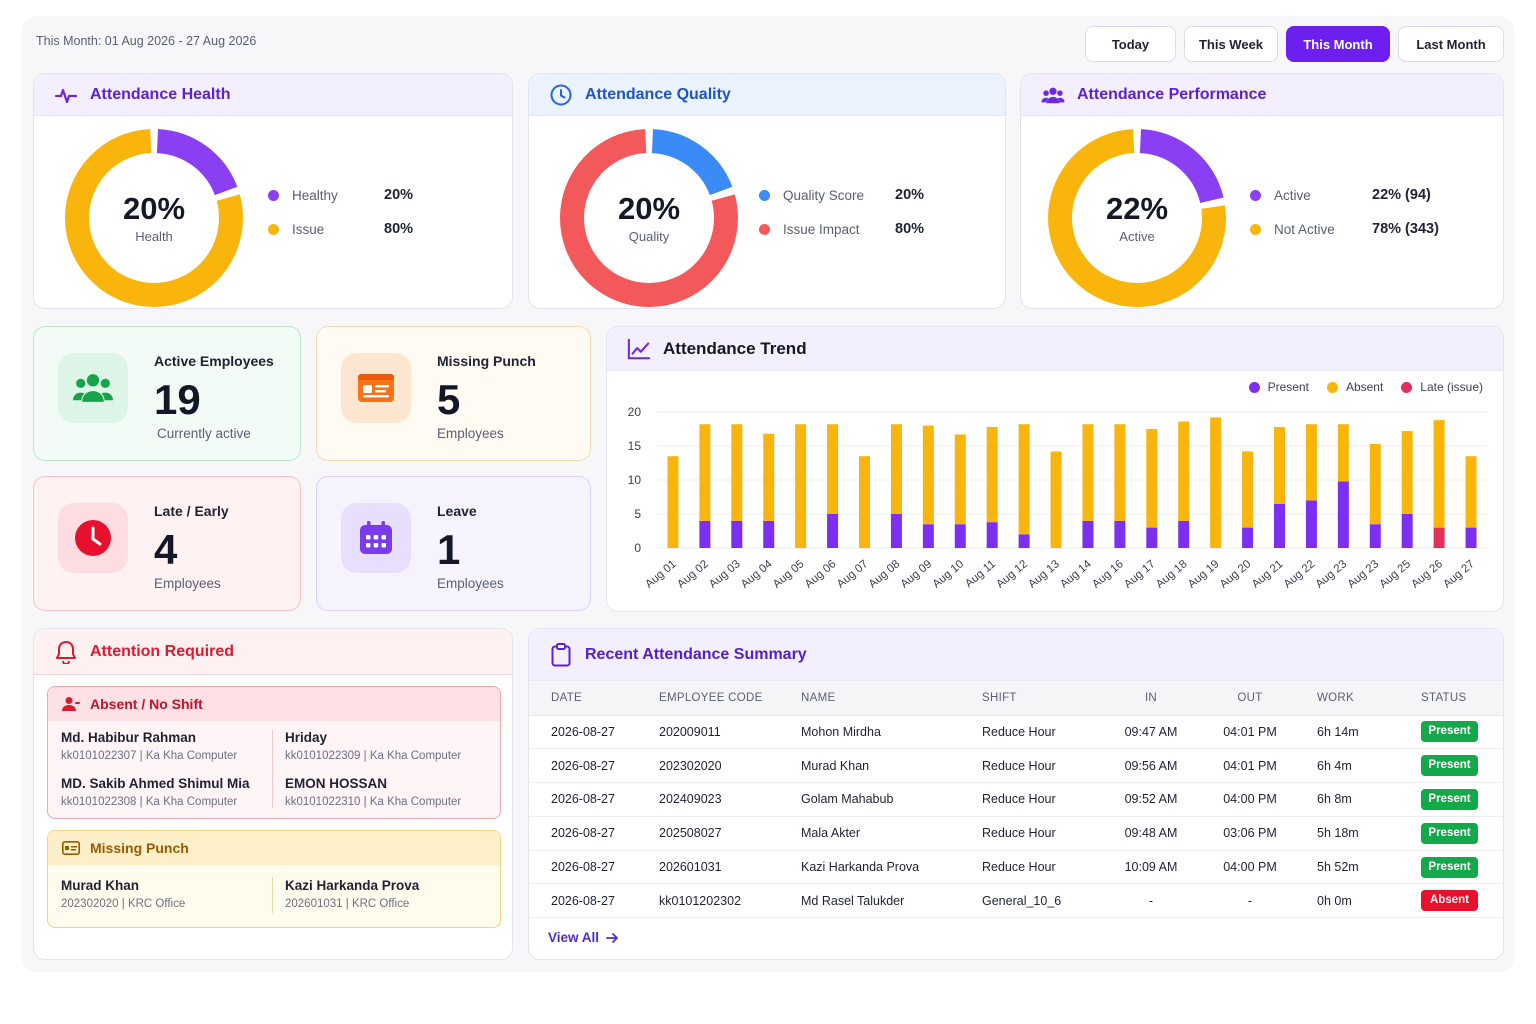 This screenshot has height=1024, width=1536. Describe the element at coordinates (453, 543) in the screenshot. I see `leave-card: Leave 1 Employees` at that location.